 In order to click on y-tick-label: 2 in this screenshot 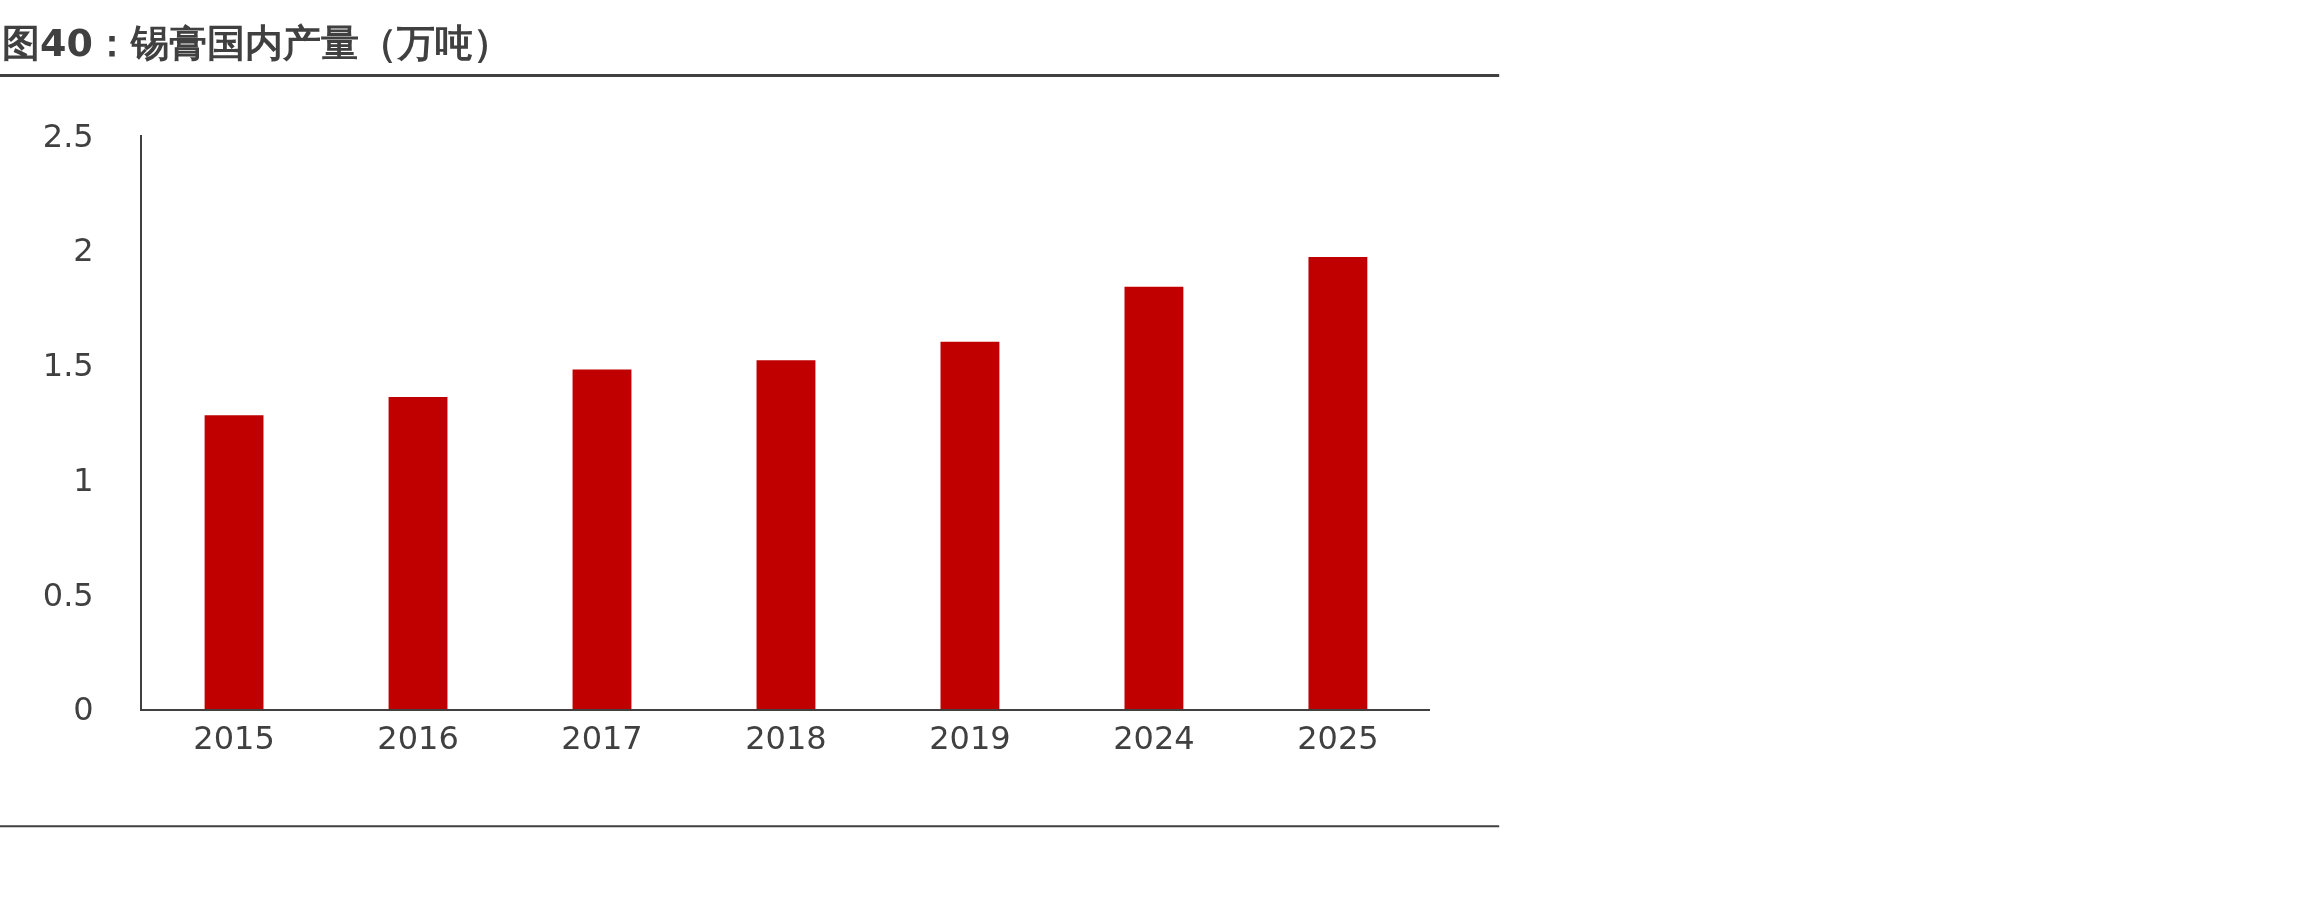, I will do `click(83, 250)`.